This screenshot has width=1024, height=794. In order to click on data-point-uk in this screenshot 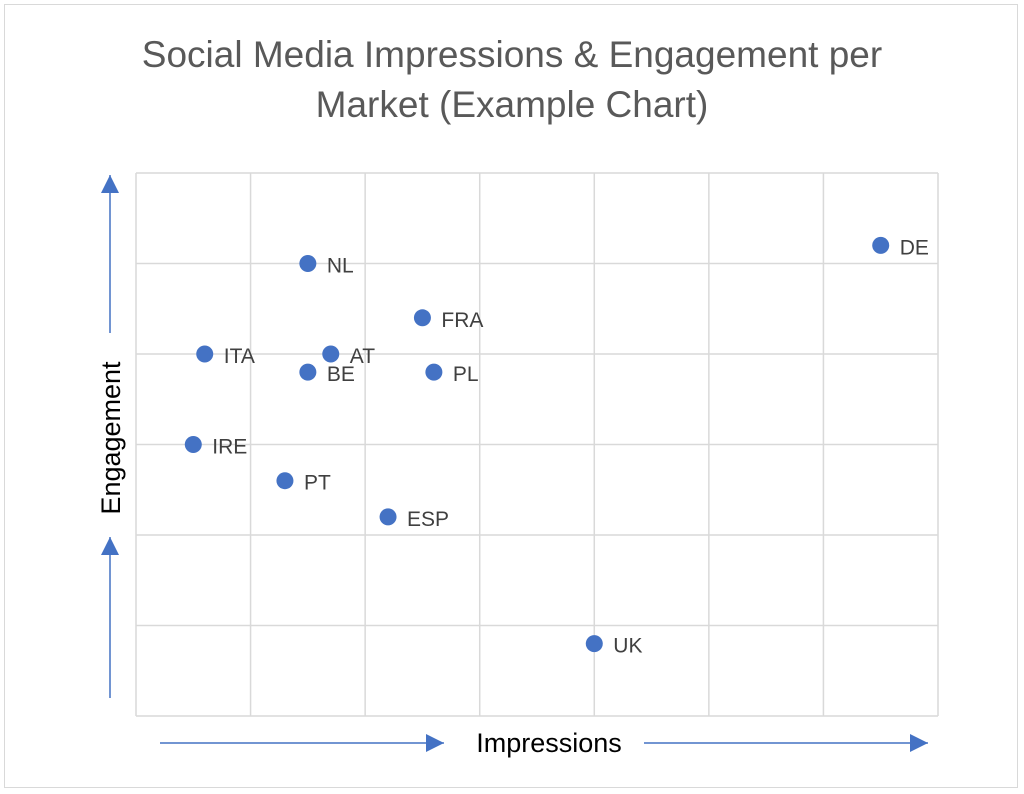, I will do `click(594, 644)`.